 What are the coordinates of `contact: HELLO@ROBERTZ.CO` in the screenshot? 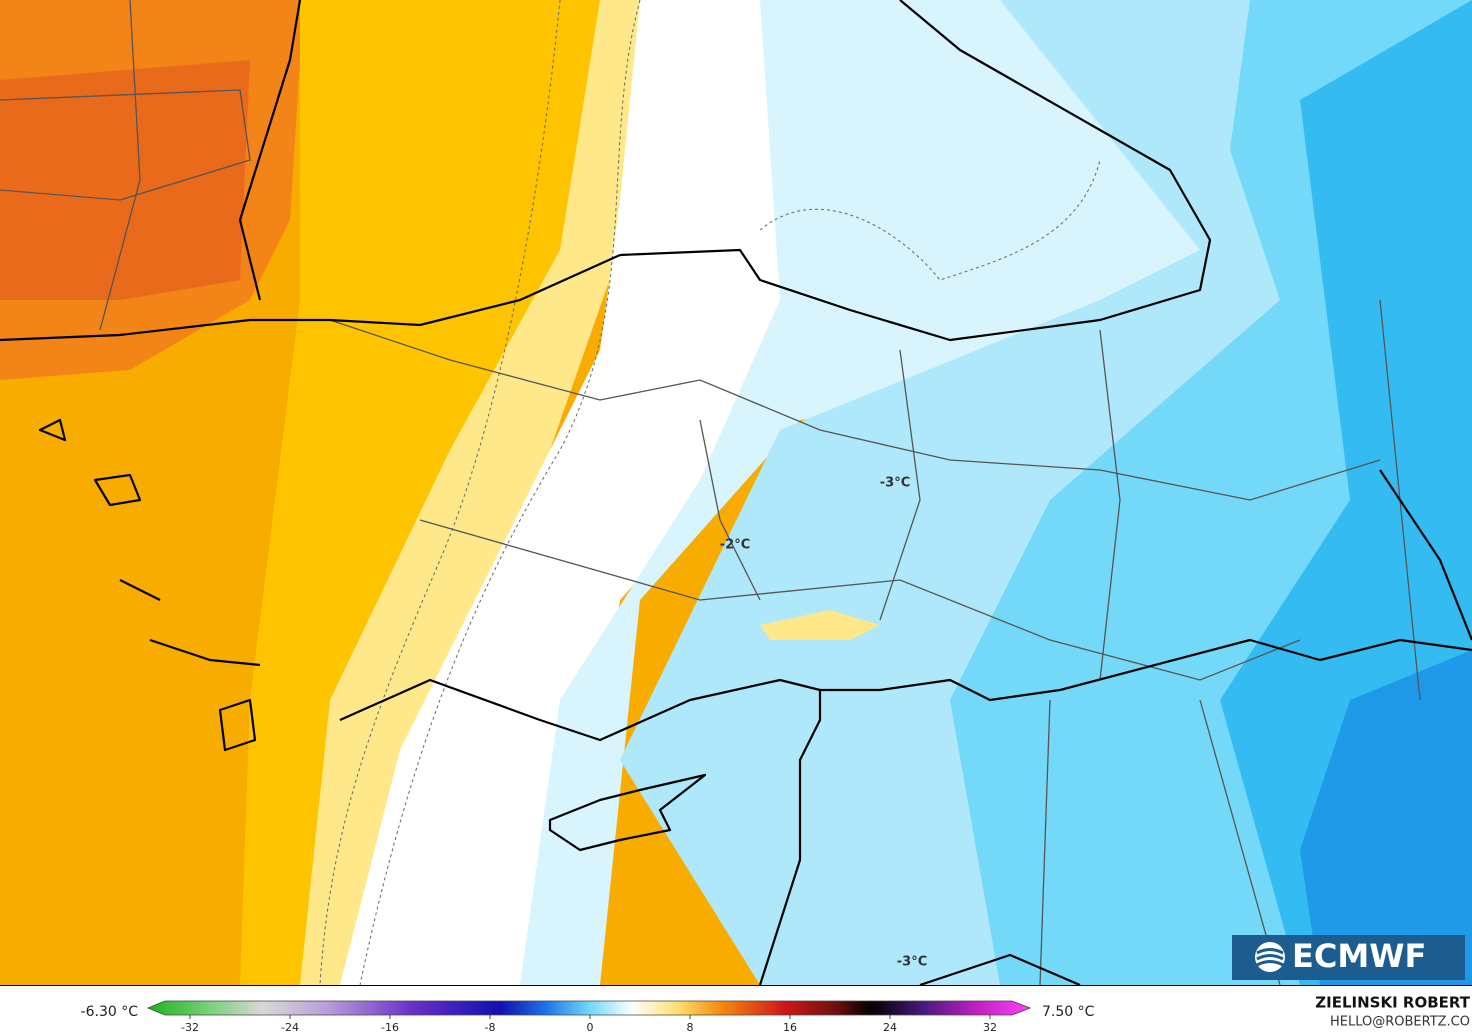 It's located at (1400, 1022).